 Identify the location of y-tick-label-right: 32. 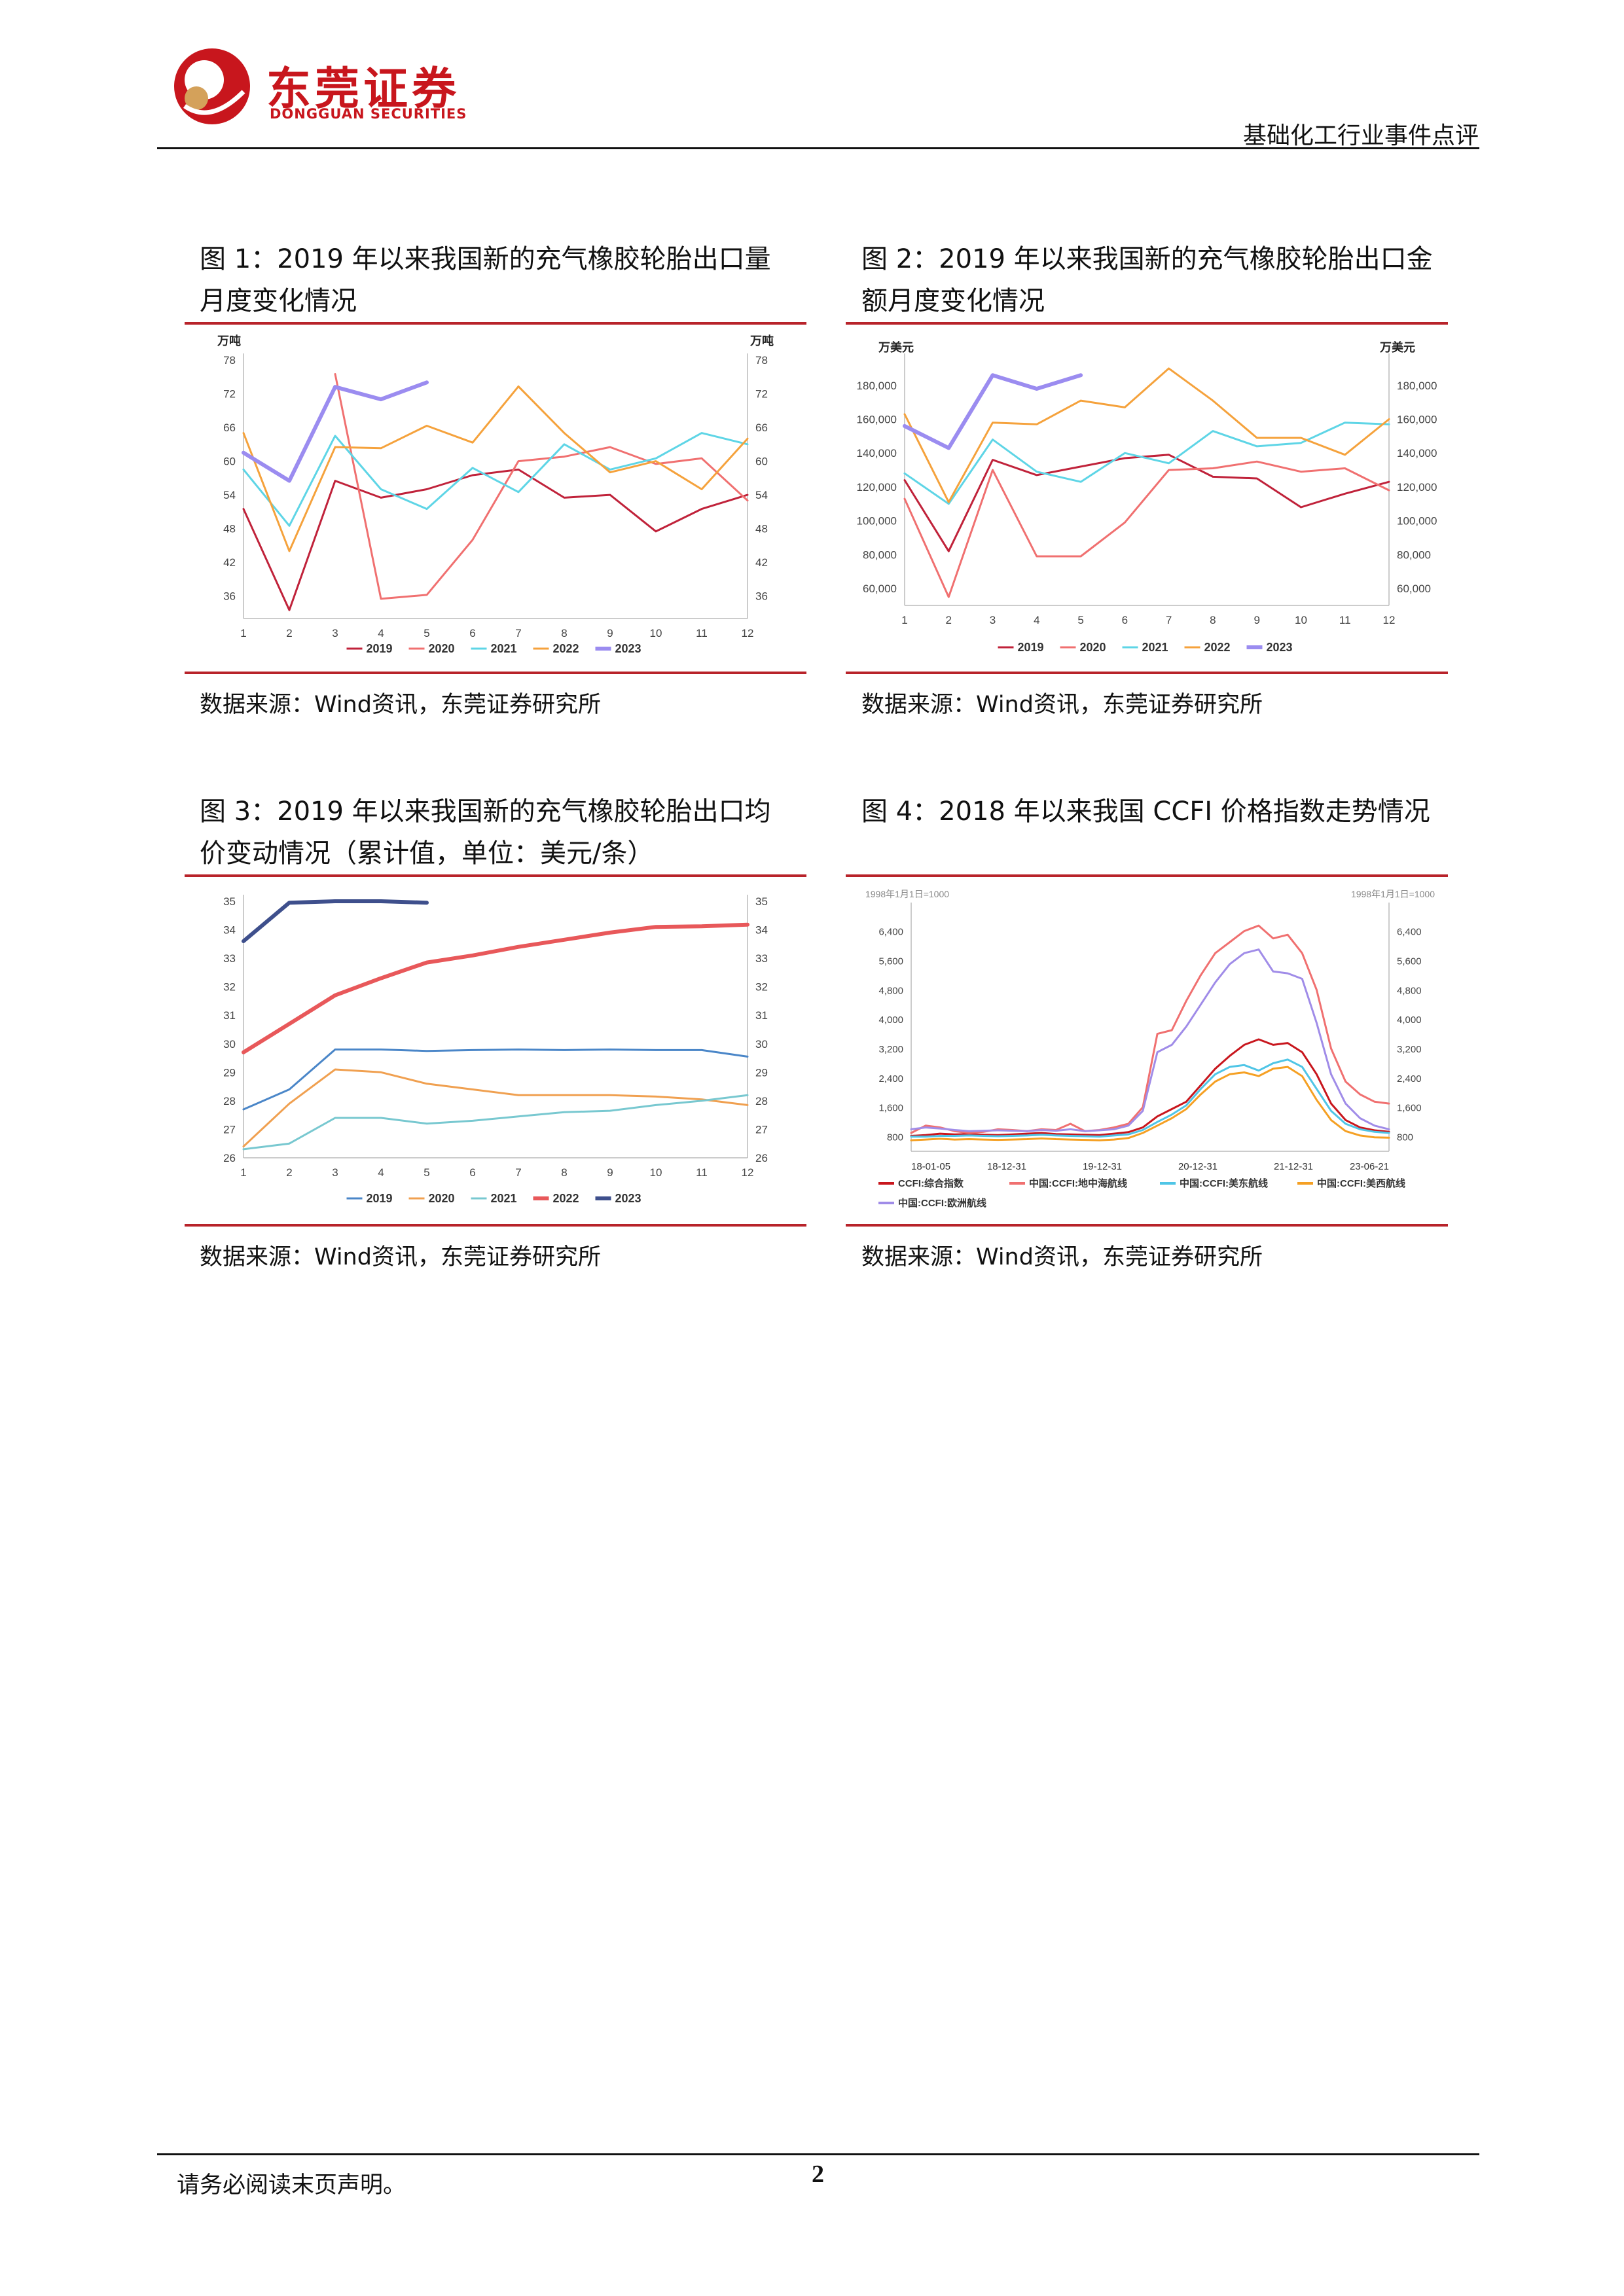
(761, 987).